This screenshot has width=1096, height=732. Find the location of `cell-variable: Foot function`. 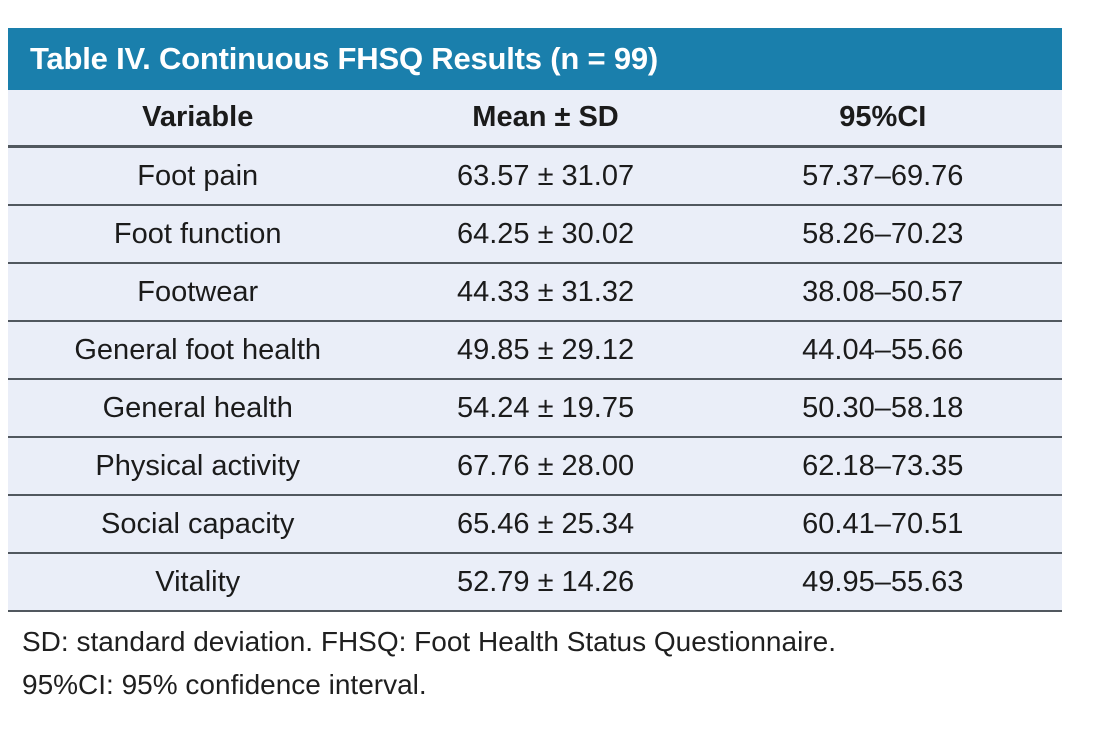

cell-variable: Foot function is located at coordinates (197, 233).